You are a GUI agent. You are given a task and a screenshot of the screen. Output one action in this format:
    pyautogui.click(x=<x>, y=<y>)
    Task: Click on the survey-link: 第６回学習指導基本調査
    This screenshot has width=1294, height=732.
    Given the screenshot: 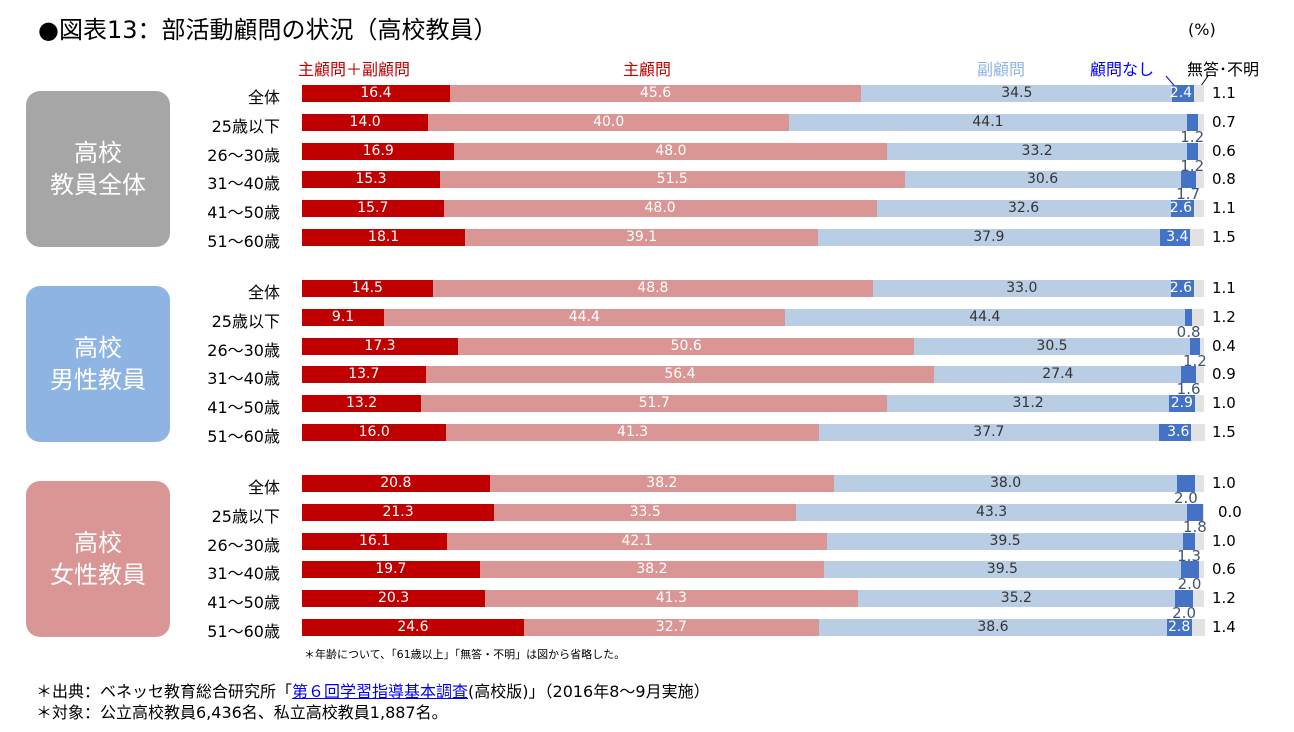 What is the action you would take?
    pyautogui.click(x=380, y=691)
    